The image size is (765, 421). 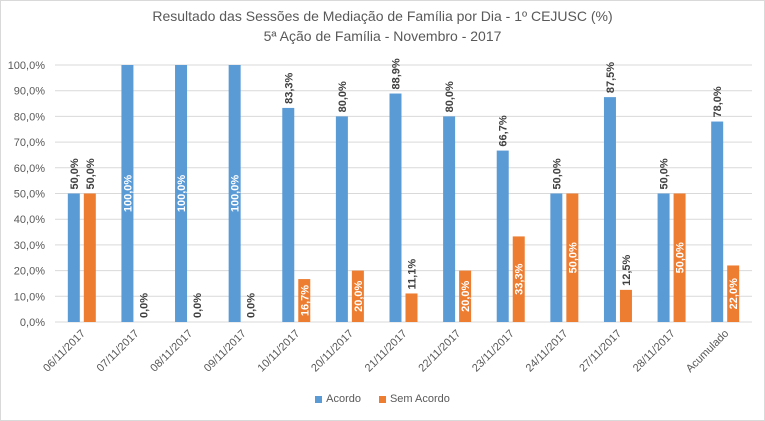 I want to click on legend-swatch-sem-acordo, so click(x=382, y=399).